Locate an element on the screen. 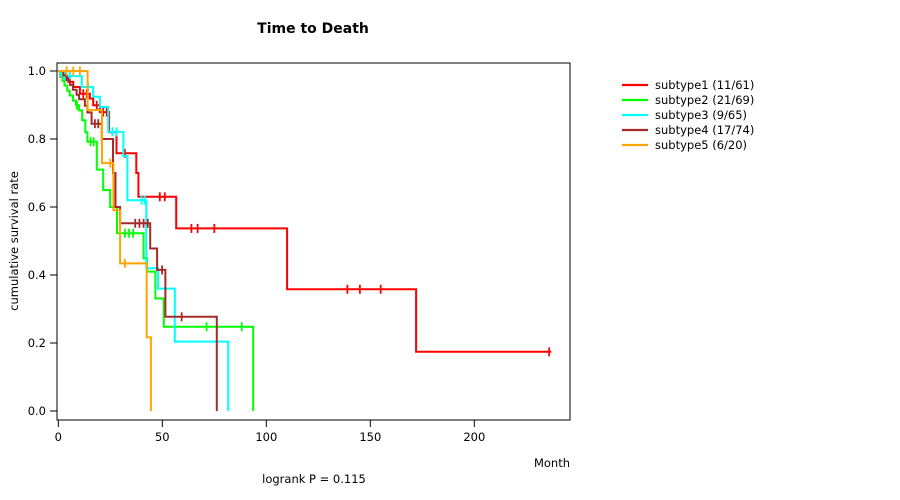 This screenshot has width=900, height=500. survival-curve-subtype2 is located at coordinates (156, 240).